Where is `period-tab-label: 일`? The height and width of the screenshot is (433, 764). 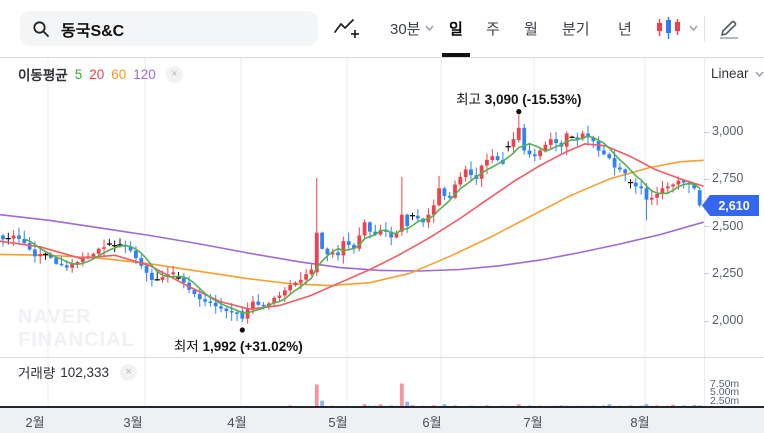
period-tab-label: 일 is located at coordinates (456, 29).